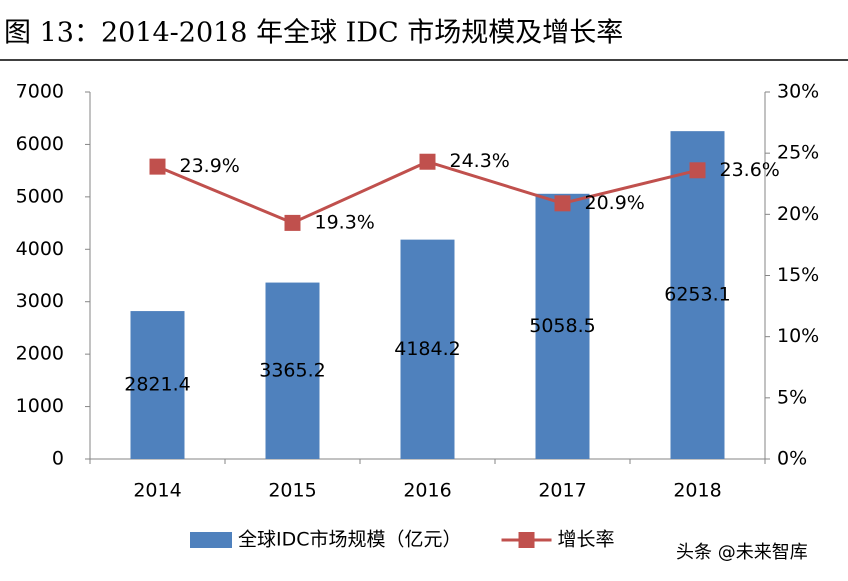  Describe the element at coordinates (292, 491) in the screenshot. I see `x-tick-label: 2015` at that location.